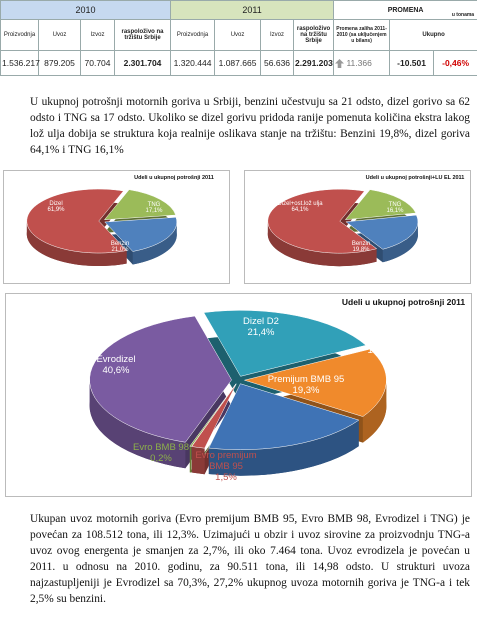 The width and height of the screenshot is (477, 640). I want to click on slice-label: Dizel D2 21,4%, so click(261, 327).